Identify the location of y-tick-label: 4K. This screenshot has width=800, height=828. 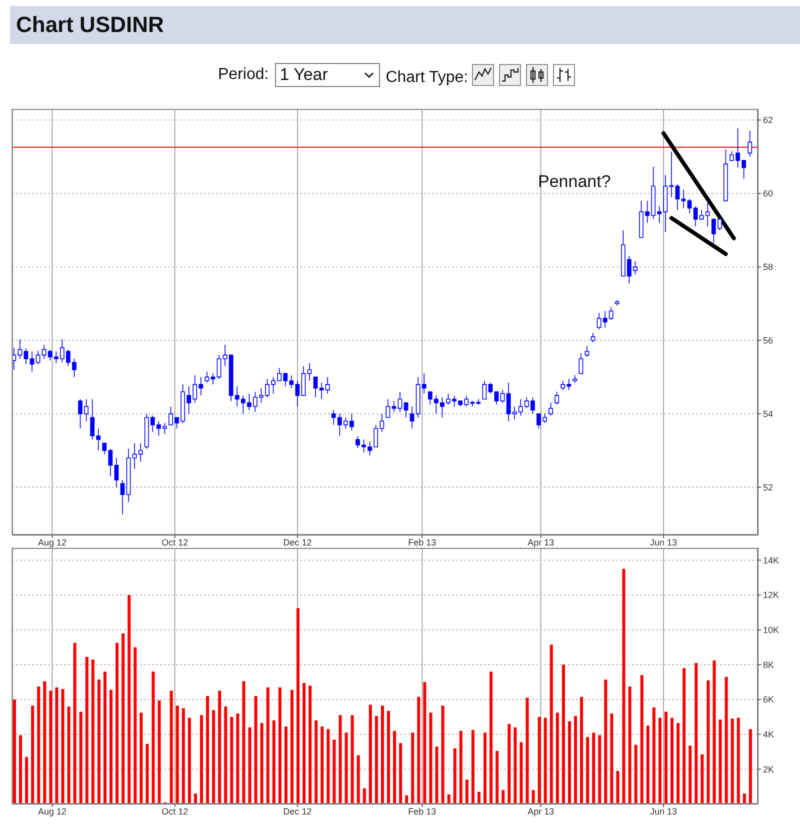
(768, 735).